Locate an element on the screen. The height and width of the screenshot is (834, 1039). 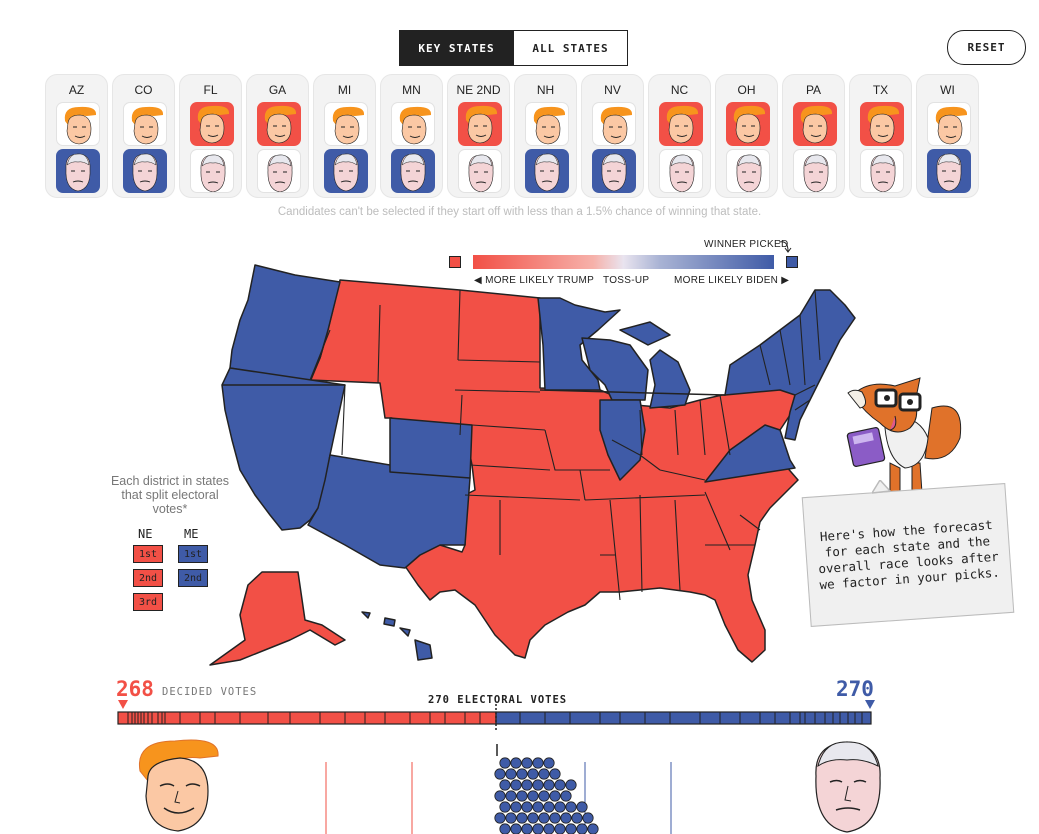
northeast-region is located at coordinates (790, 365).